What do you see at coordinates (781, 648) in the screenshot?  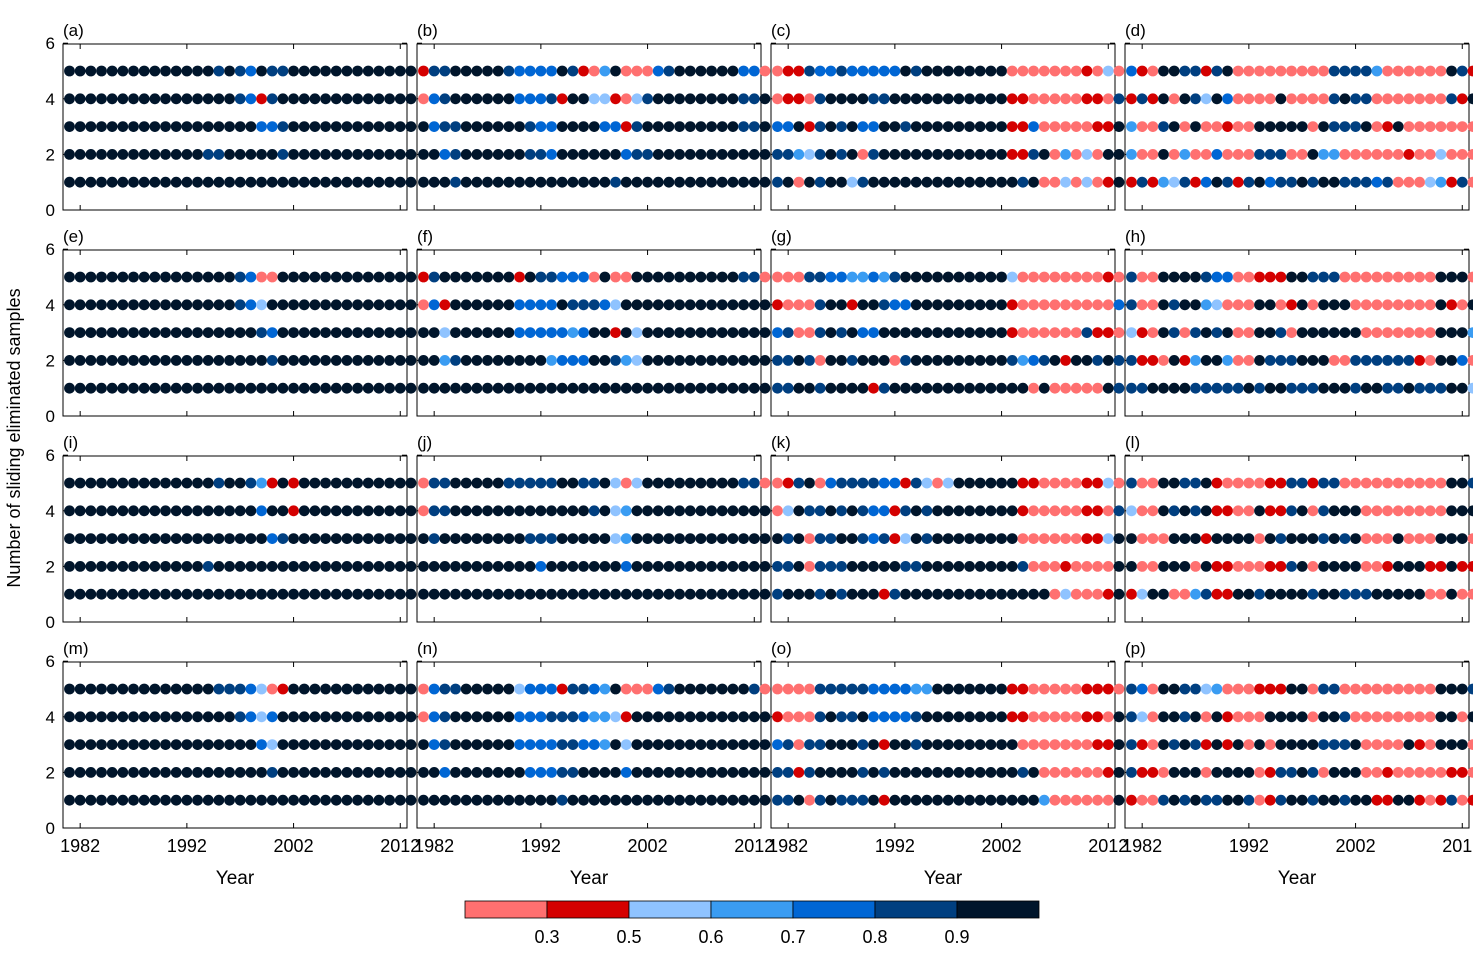 I see `panel-label: (o)` at bounding box center [781, 648].